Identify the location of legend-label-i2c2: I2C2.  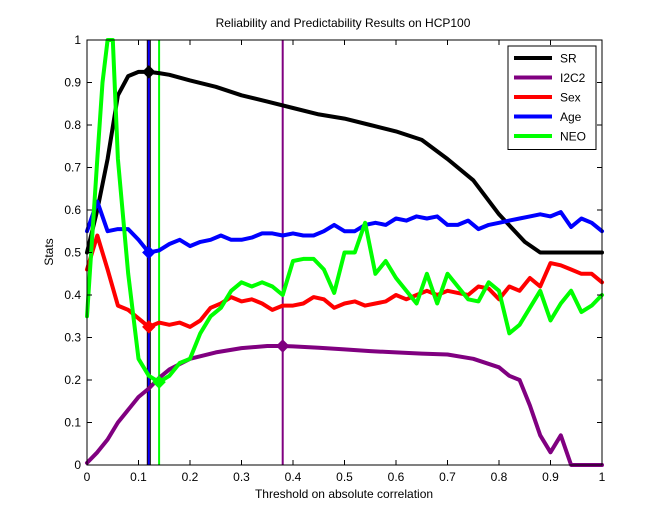
(573, 78).